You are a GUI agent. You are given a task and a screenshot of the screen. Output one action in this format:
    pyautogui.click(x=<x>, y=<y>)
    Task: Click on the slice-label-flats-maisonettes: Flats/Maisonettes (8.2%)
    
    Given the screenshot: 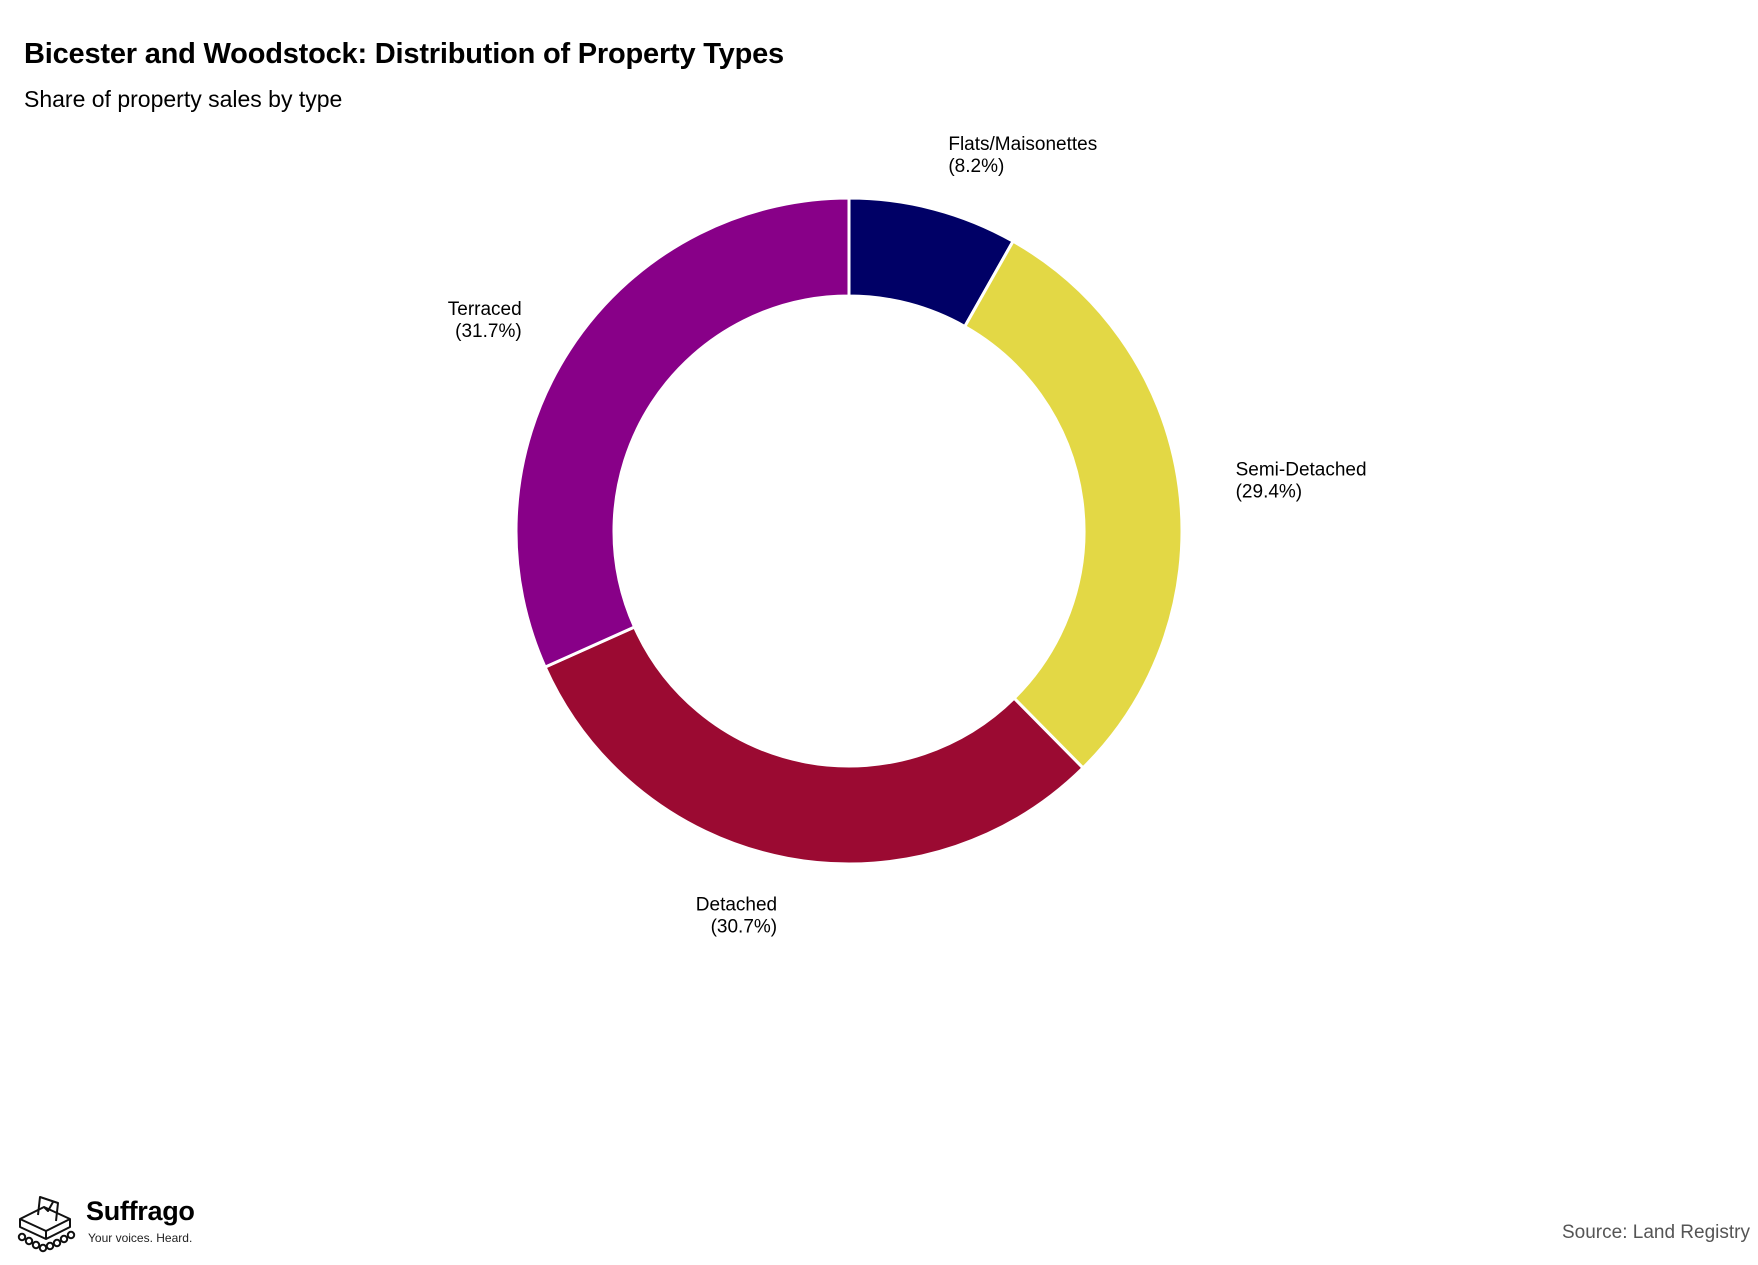 What is the action you would take?
    pyautogui.click(x=1022, y=155)
    